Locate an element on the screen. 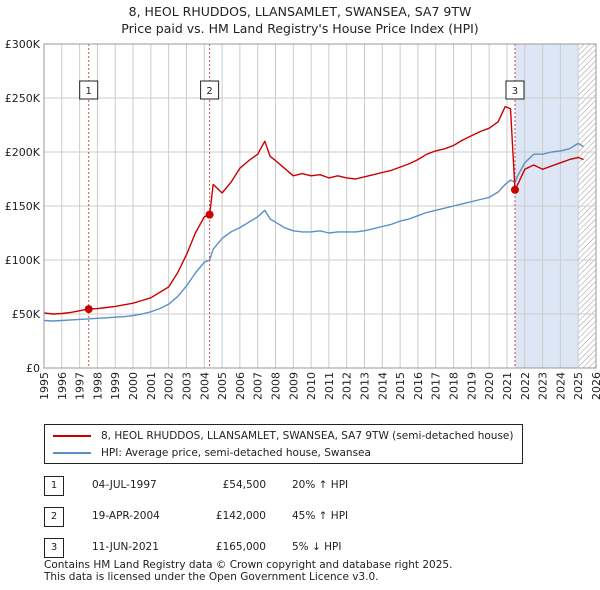 This screenshot has height=590, width=600. x-tick-label: 2007 is located at coordinates (258, 386).